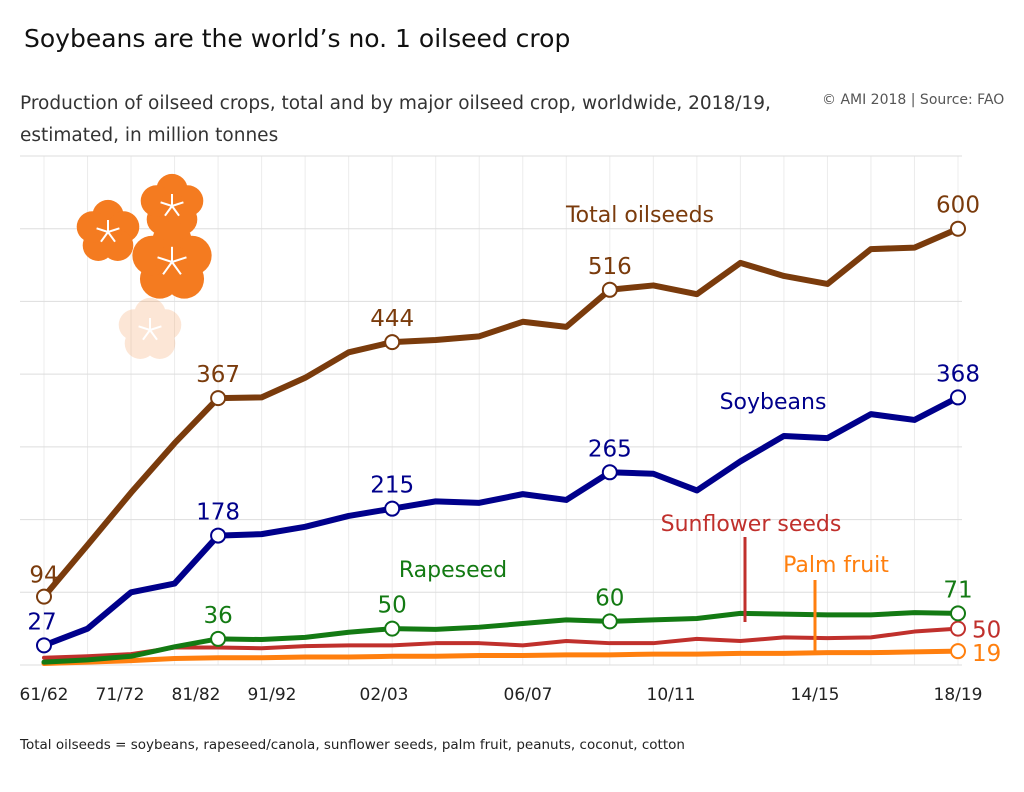 This screenshot has height=792, width=1024. What do you see at coordinates (986, 631) in the screenshot?
I see `data-label-sunflower: 50` at bounding box center [986, 631].